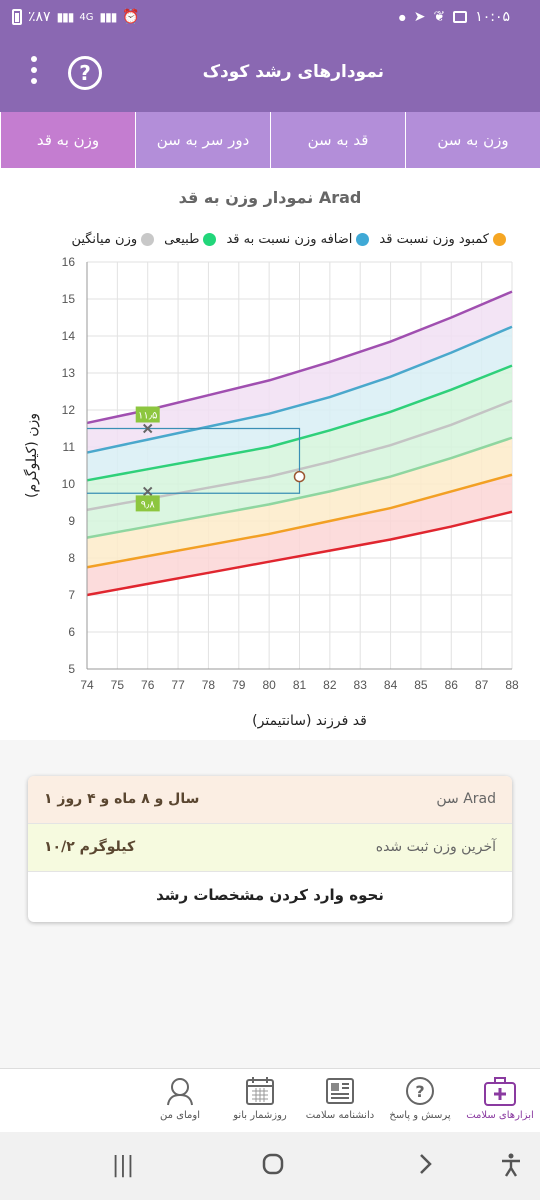 This screenshot has height=1200, width=540. What do you see at coordinates (69, 262) in the screenshot?
I see `y-tick-label: 16` at bounding box center [69, 262].